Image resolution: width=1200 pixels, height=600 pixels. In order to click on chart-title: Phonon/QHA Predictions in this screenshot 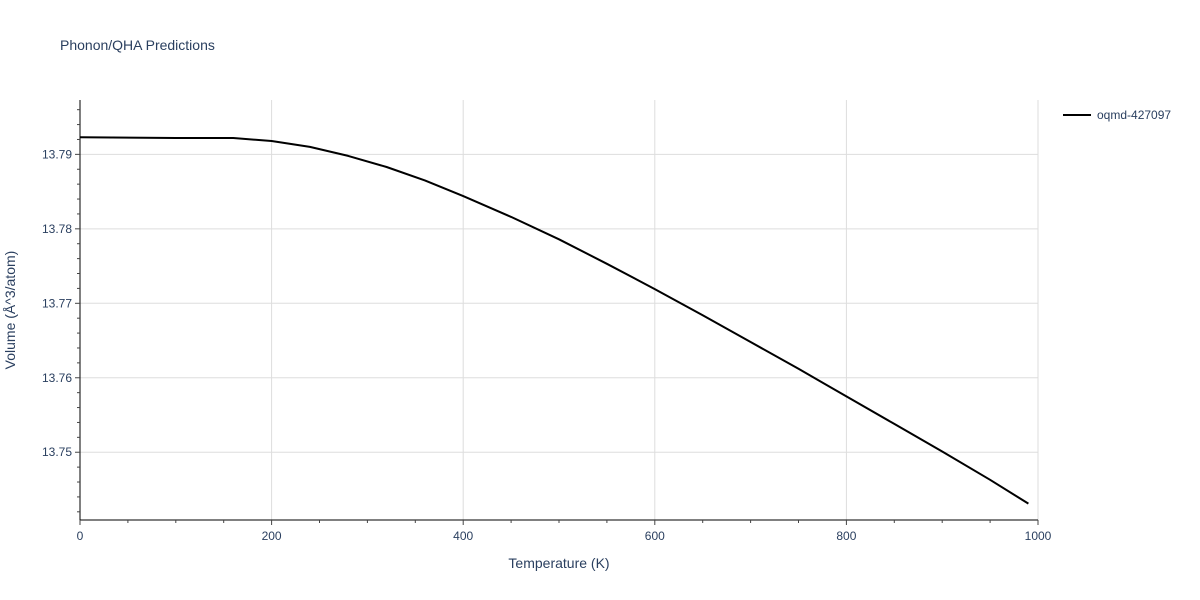, I will do `click(137, 45)`.